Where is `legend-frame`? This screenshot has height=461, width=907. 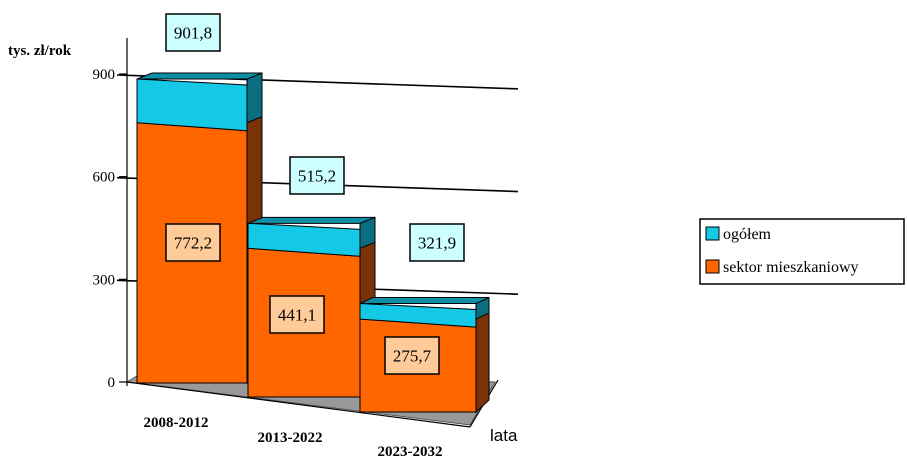
legend-frame is located at coordinates (802, 251).